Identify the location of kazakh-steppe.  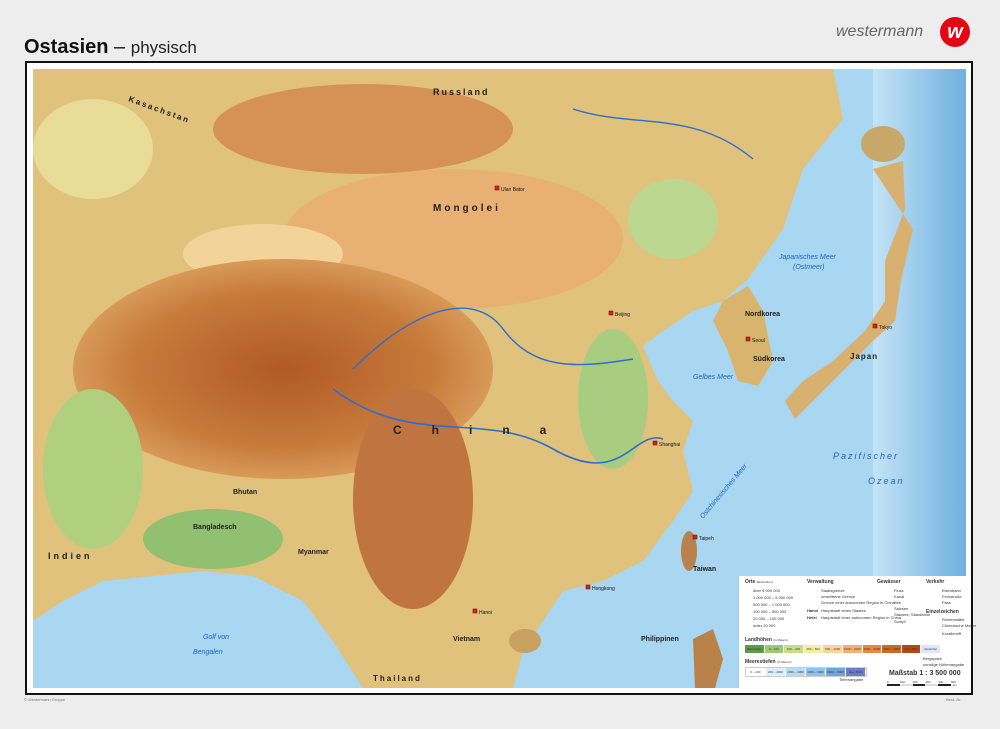
(93, 149).